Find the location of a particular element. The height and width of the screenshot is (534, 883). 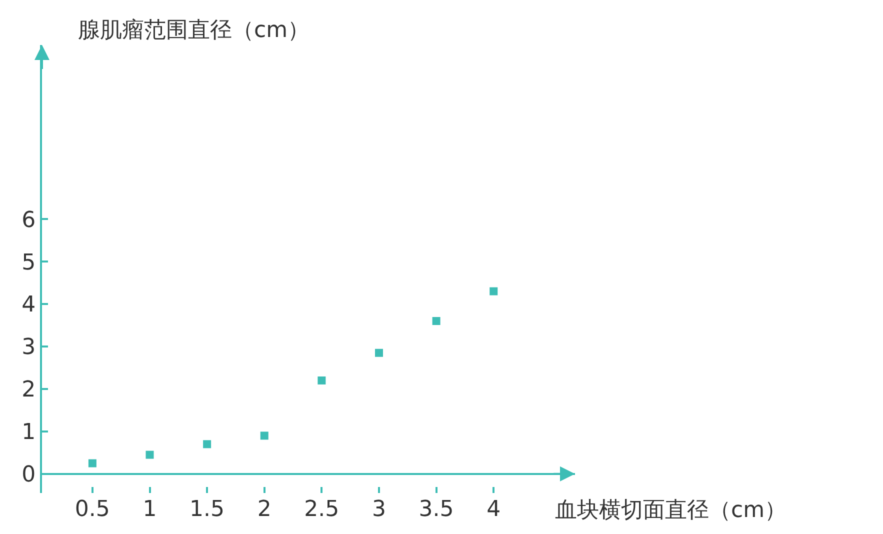

x-tick-label: 1.5 is located at coordinates (207, 509).